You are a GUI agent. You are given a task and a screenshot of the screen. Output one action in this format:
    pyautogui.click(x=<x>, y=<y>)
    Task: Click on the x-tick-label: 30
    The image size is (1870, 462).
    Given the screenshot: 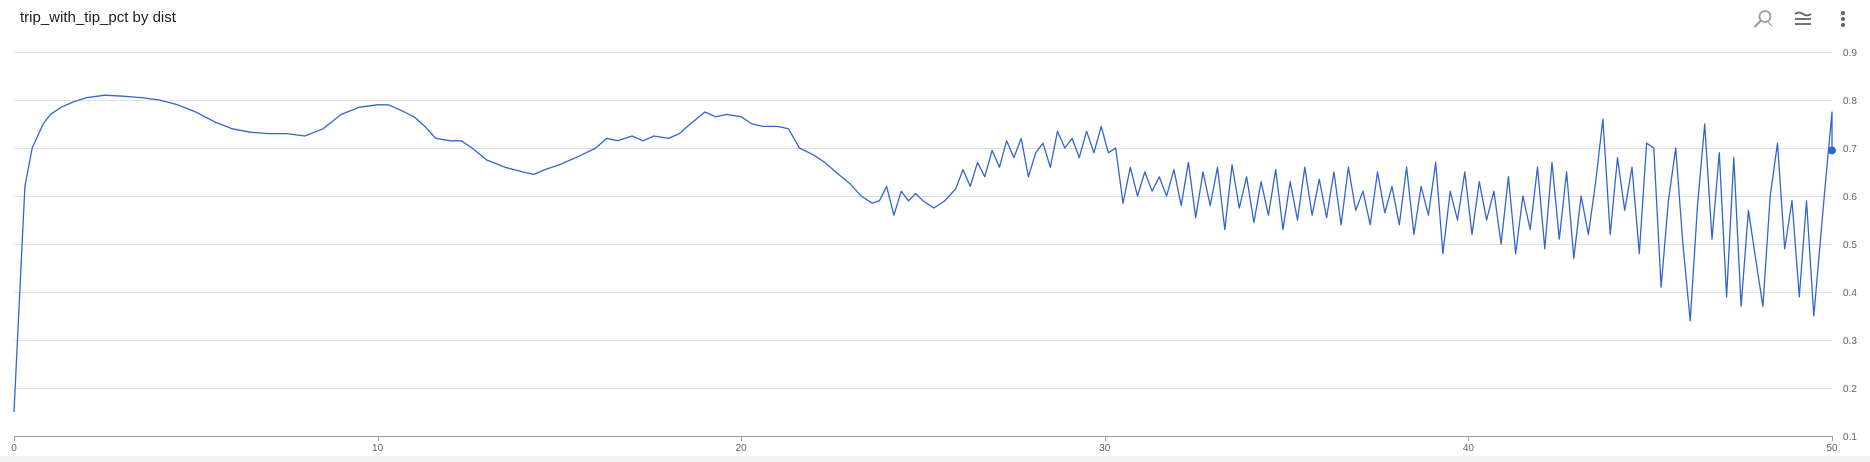 What is the action you would take?
    pyautogui.click(x=1105, y=448)
    